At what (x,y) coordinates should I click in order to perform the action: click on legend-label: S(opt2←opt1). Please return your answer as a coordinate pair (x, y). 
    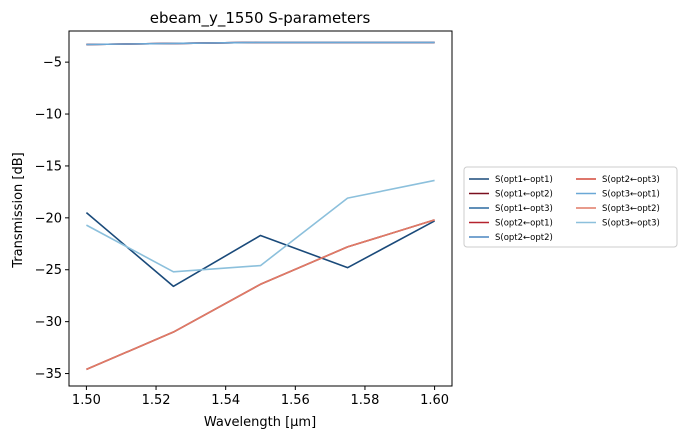
    Looking at the image, I should click on (524, 224).